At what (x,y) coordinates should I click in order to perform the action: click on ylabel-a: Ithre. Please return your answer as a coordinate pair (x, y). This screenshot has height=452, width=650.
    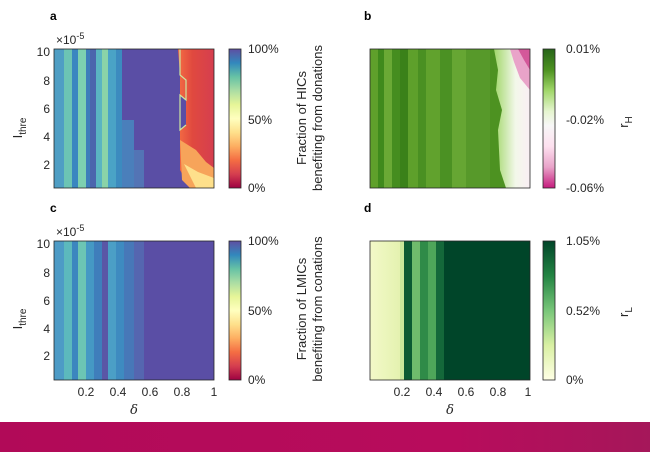
    Looking at the image, I should click on (19, 127).